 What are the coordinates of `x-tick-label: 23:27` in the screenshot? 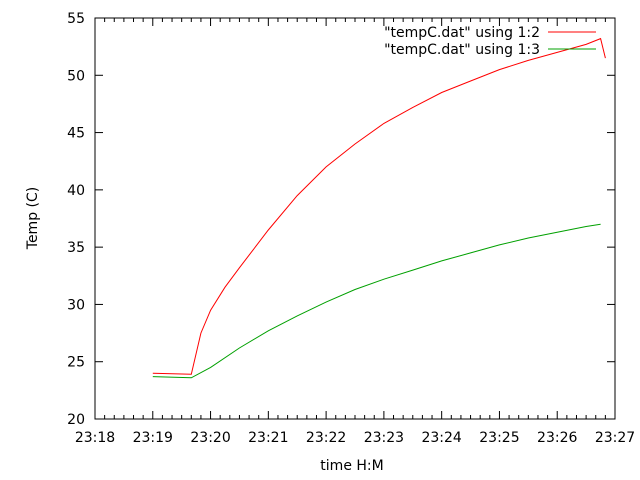 It's located at (615, 438).